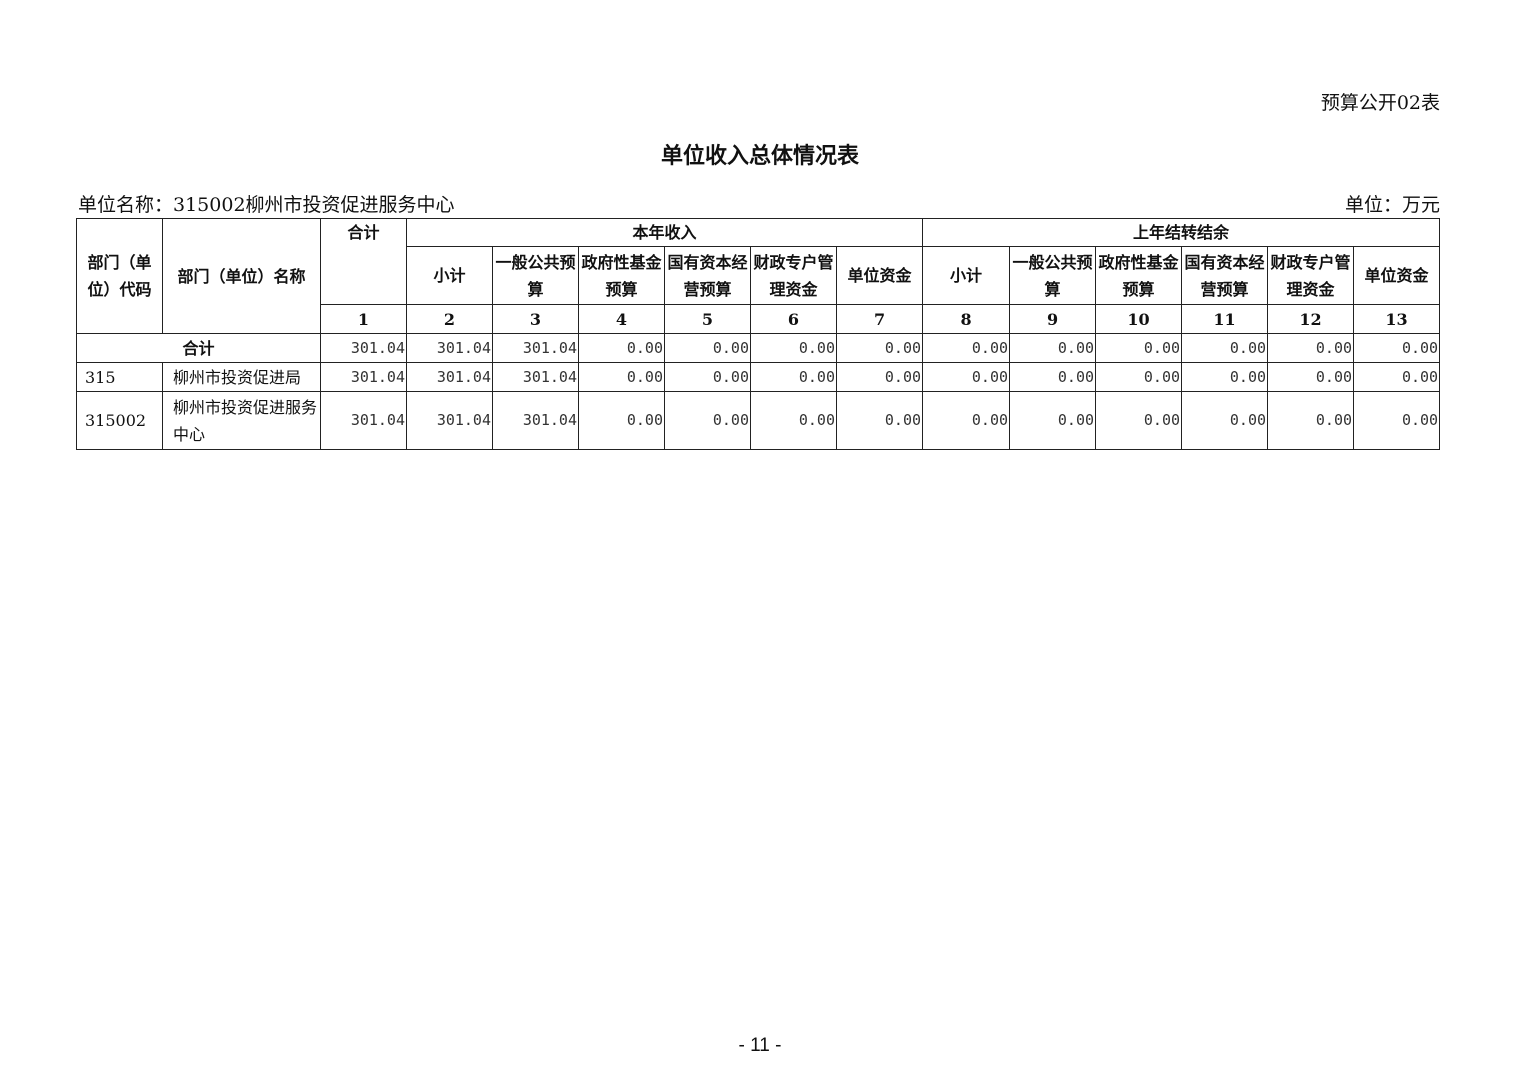 This screenshot has width=1520, height=1074. What do you see at coordinates (1397, 275) in the screenshot?
I see `header-carryover-col: 单位资金` at bounding box center [1397, 275].